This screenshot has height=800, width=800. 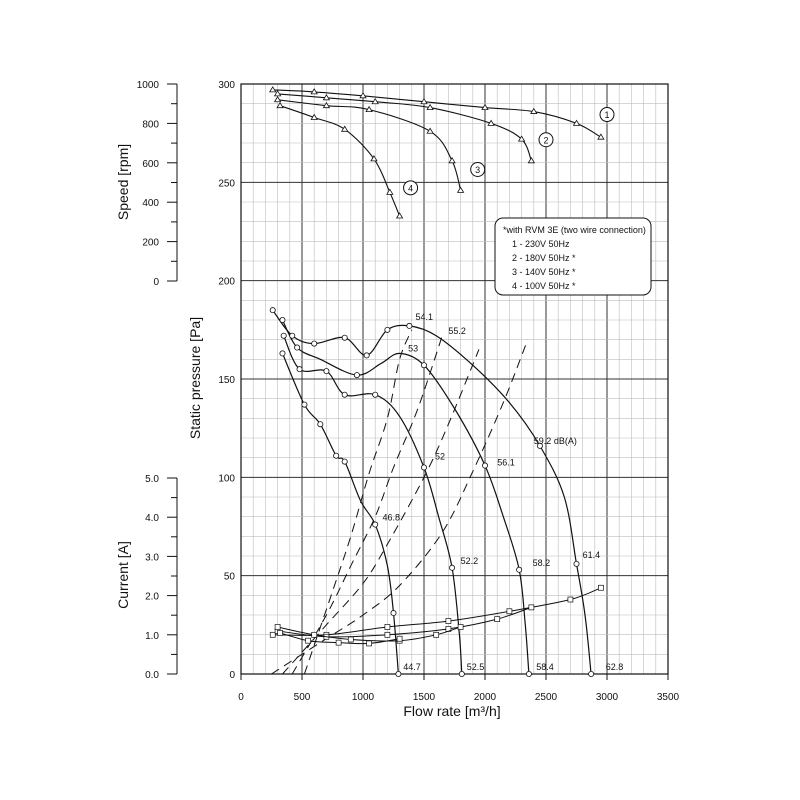 I want to click on x-tick-label: 0, so click(x=241, y=697).